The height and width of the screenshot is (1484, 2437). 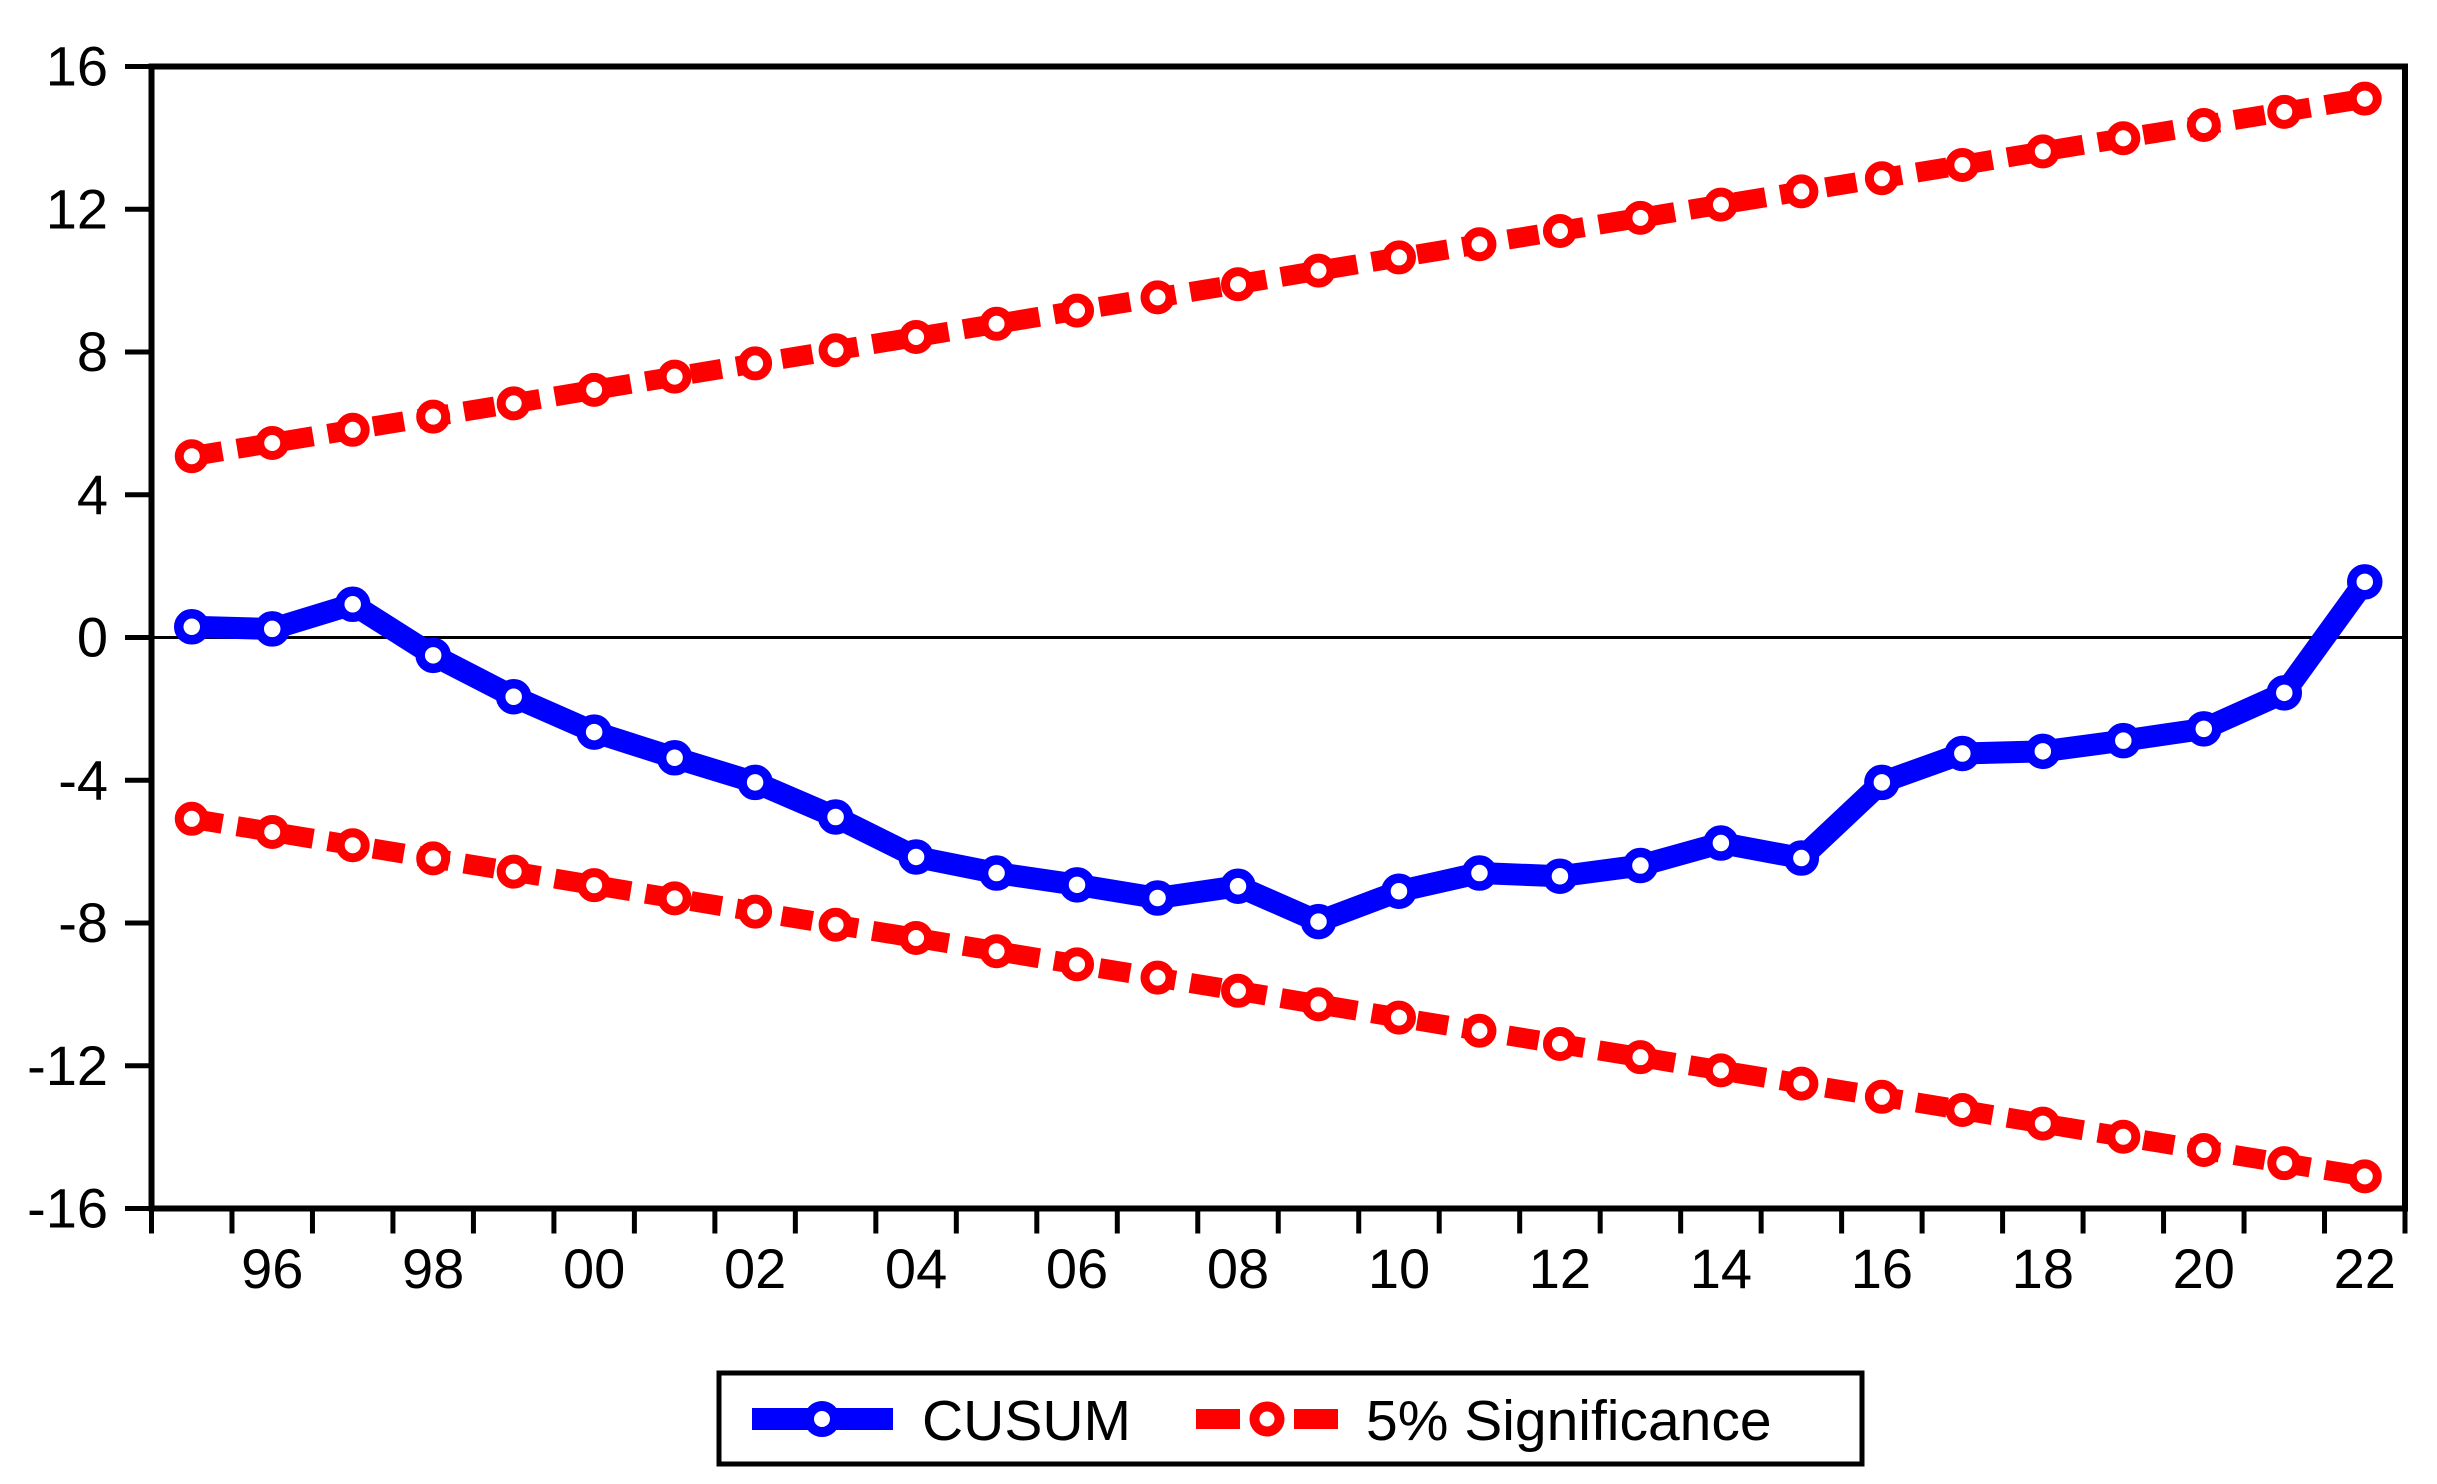 I want to click on legend-box, so click(x=1290, y=1418).